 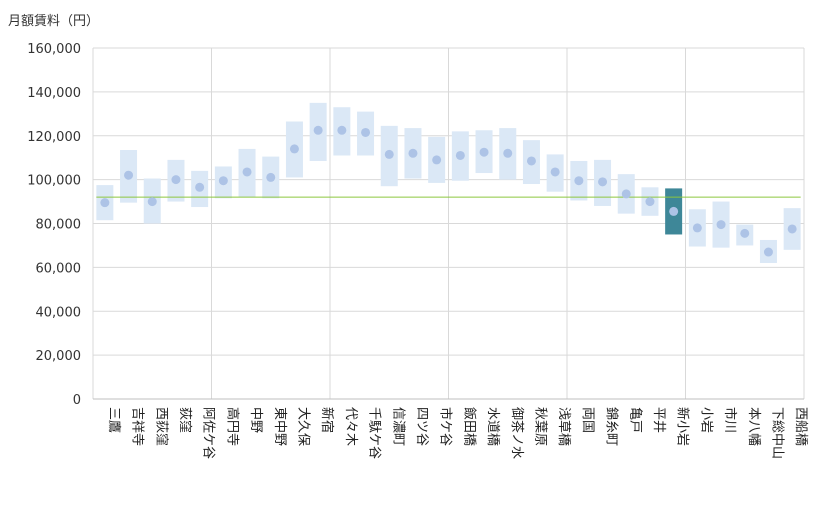 I want to click on x-category-label: 下総中山, so click(x=776, y=433).